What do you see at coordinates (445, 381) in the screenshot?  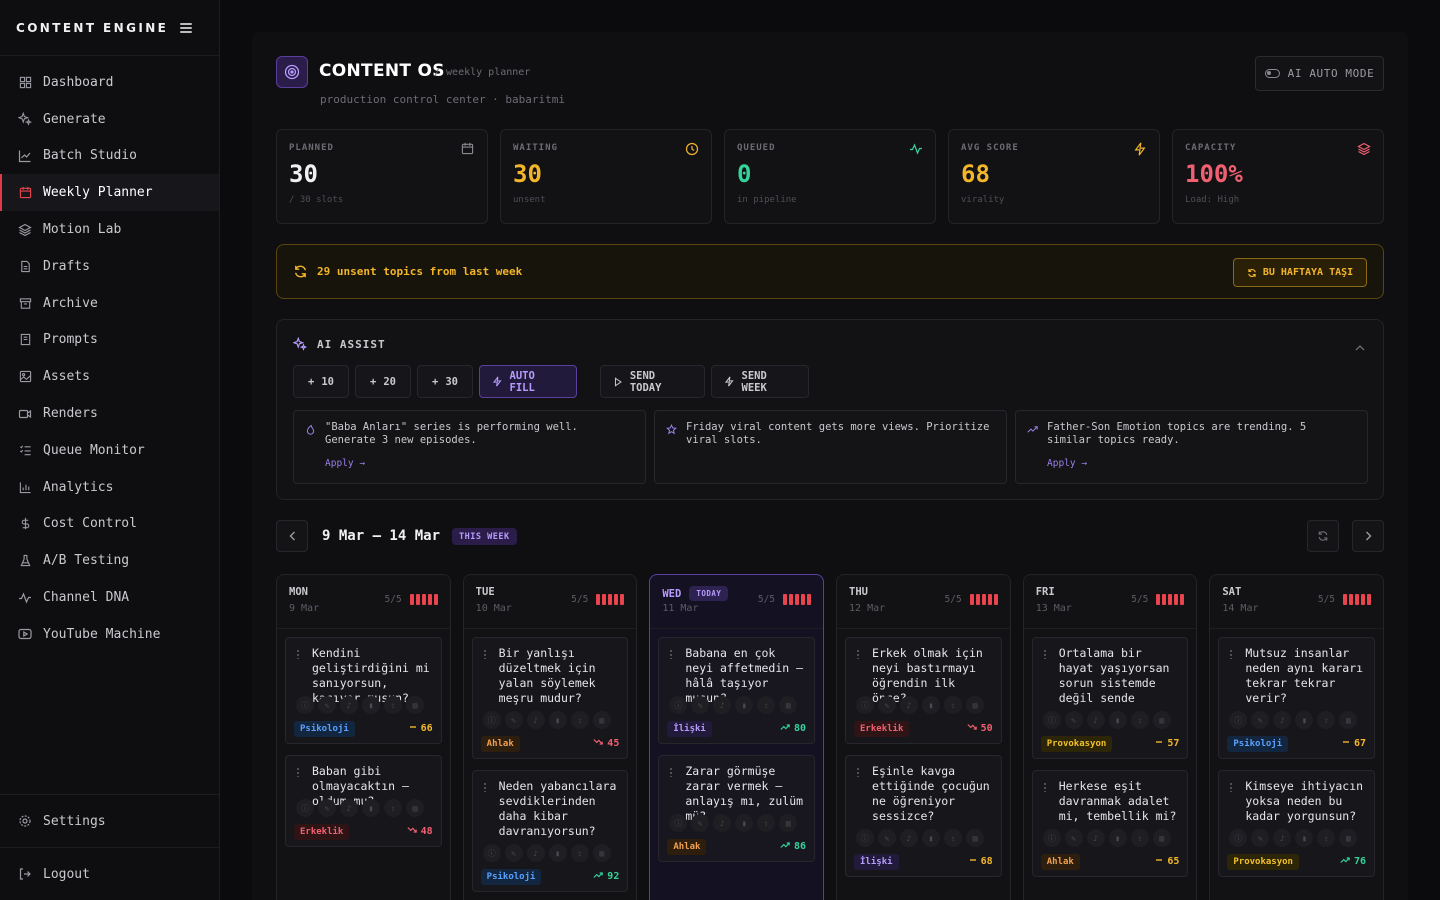 I see `add-30-button: +30` at bounding box center [445, 381].